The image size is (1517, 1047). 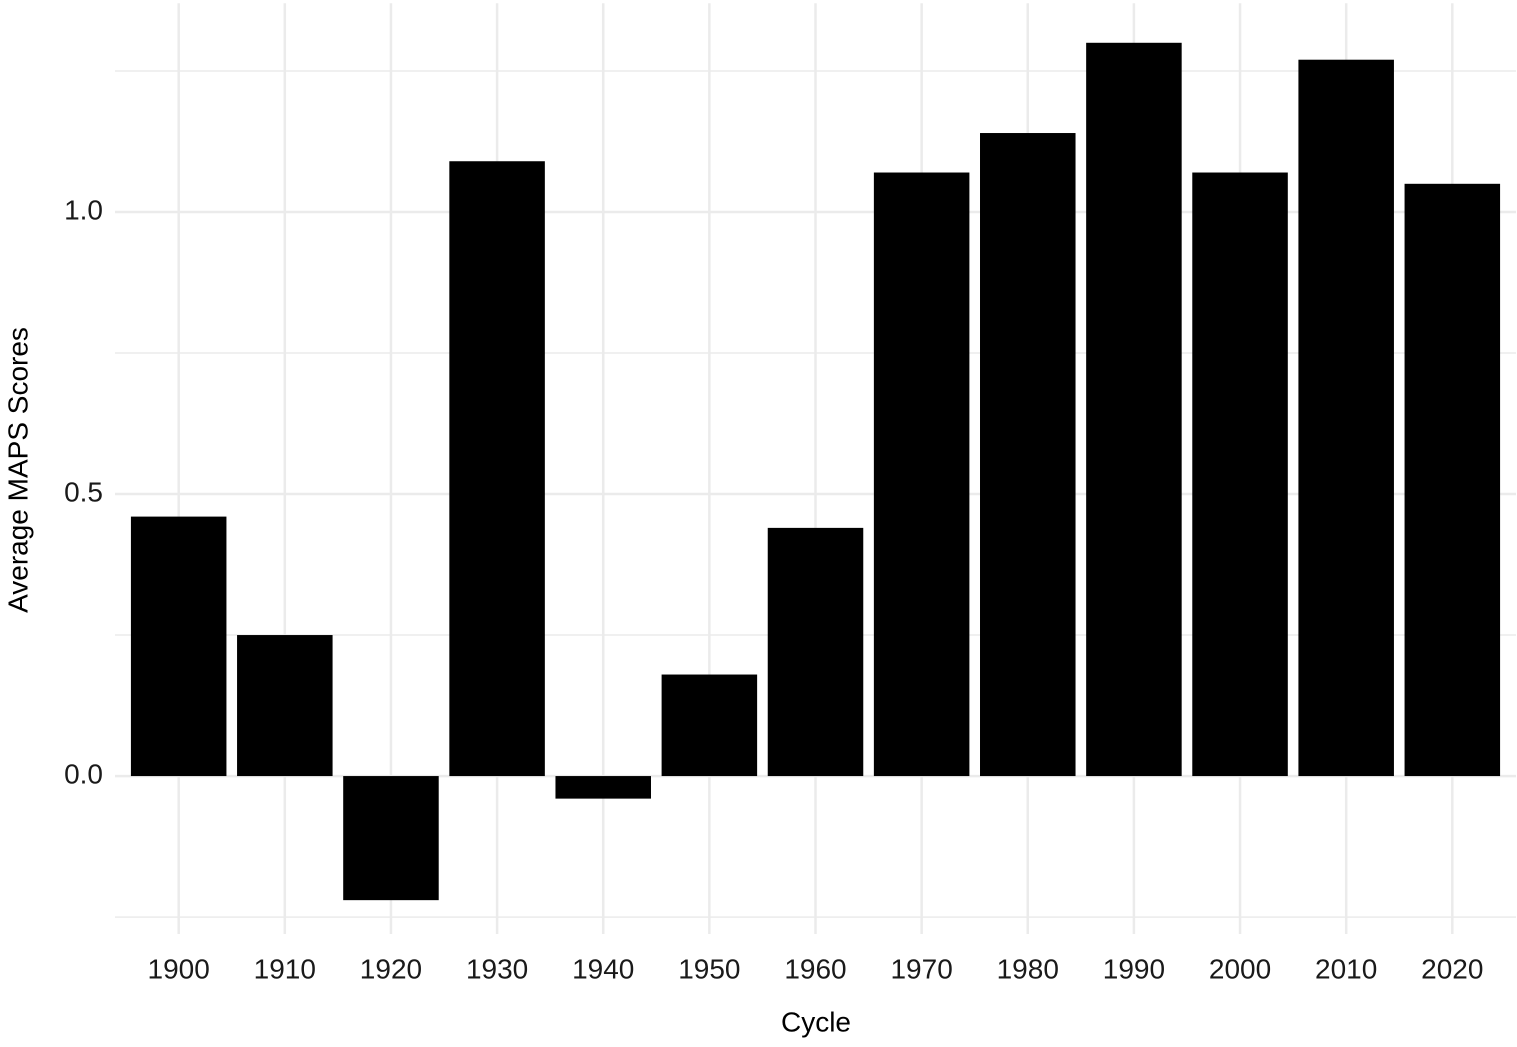 What do you see at coordinates (17, 470) in the screenshot?
I see `y-axis-title: Average MAPS Scores` at bounding box center [17, 470].